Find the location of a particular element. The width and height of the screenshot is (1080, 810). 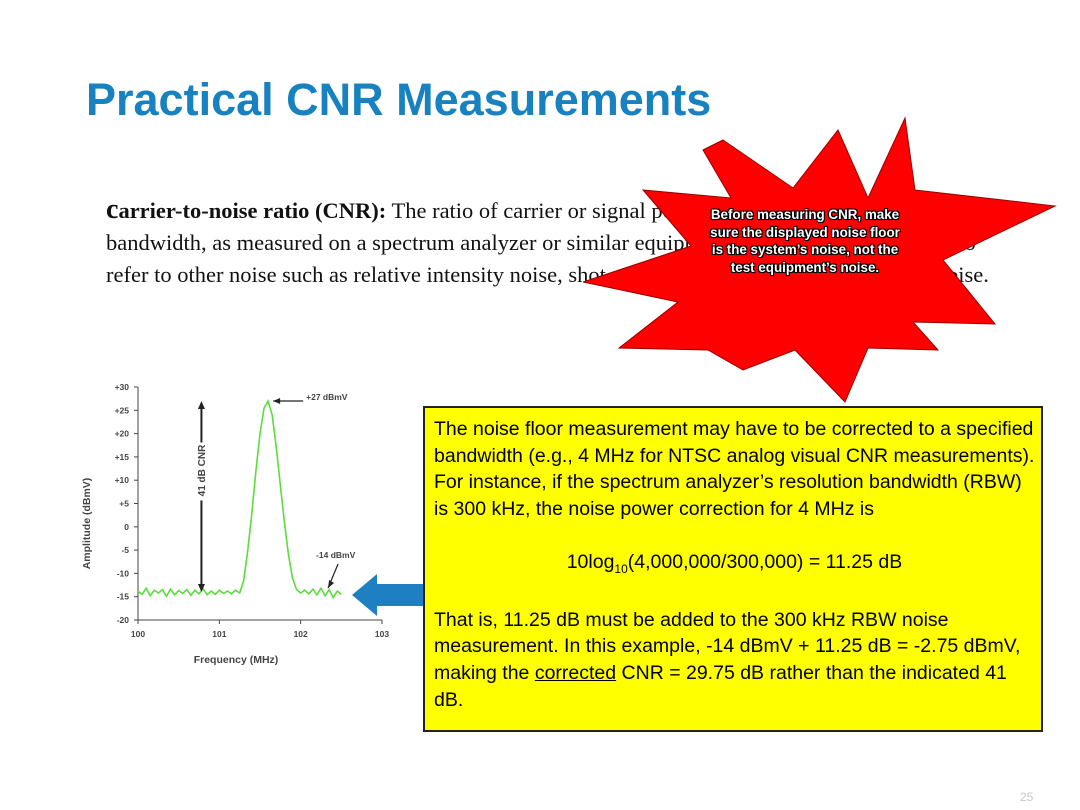

definition-term: carrier-to-noise ratio (CNR): is located at coordinates (246, 209).